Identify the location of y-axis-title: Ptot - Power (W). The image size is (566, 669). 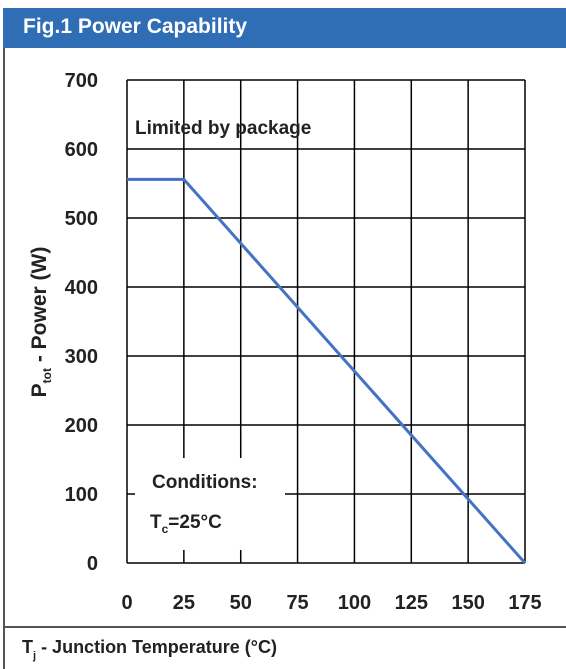
(41, 322).